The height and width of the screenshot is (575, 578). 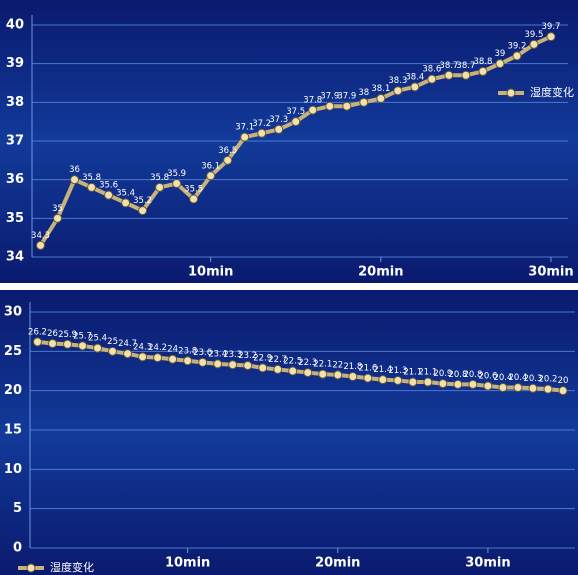 What do you see at coordinates (15, 257) in the screenshot?
I see `y-tick-label: 34` at bounding box center [15, 257].